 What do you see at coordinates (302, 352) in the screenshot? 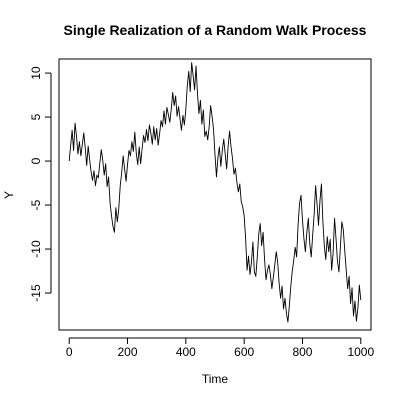
I see `x-tick-label: 800` at bounding box center [302, 352].